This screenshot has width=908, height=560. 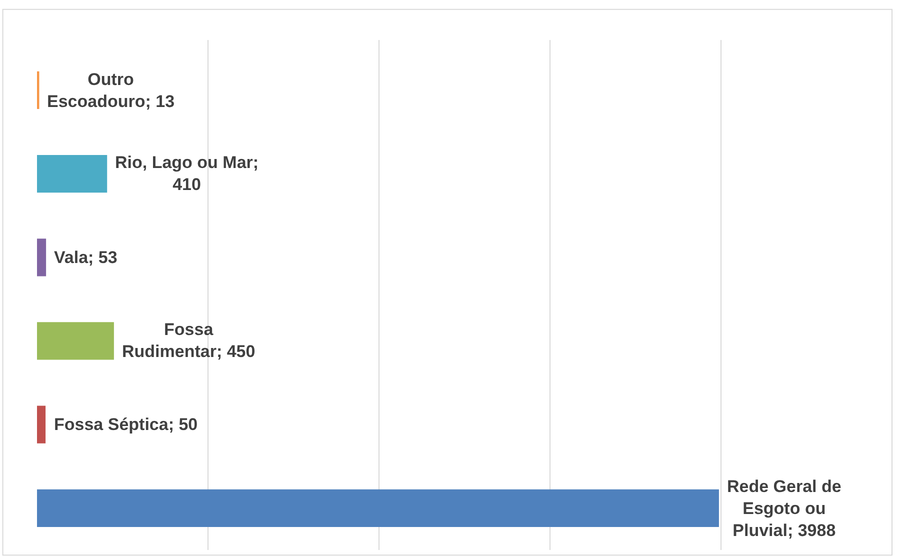 What do you see at coordinates (189, 341) in the screenshot?
I see `data-label: Fossa Rudimentar; 450` at bounding box center [189, 341].